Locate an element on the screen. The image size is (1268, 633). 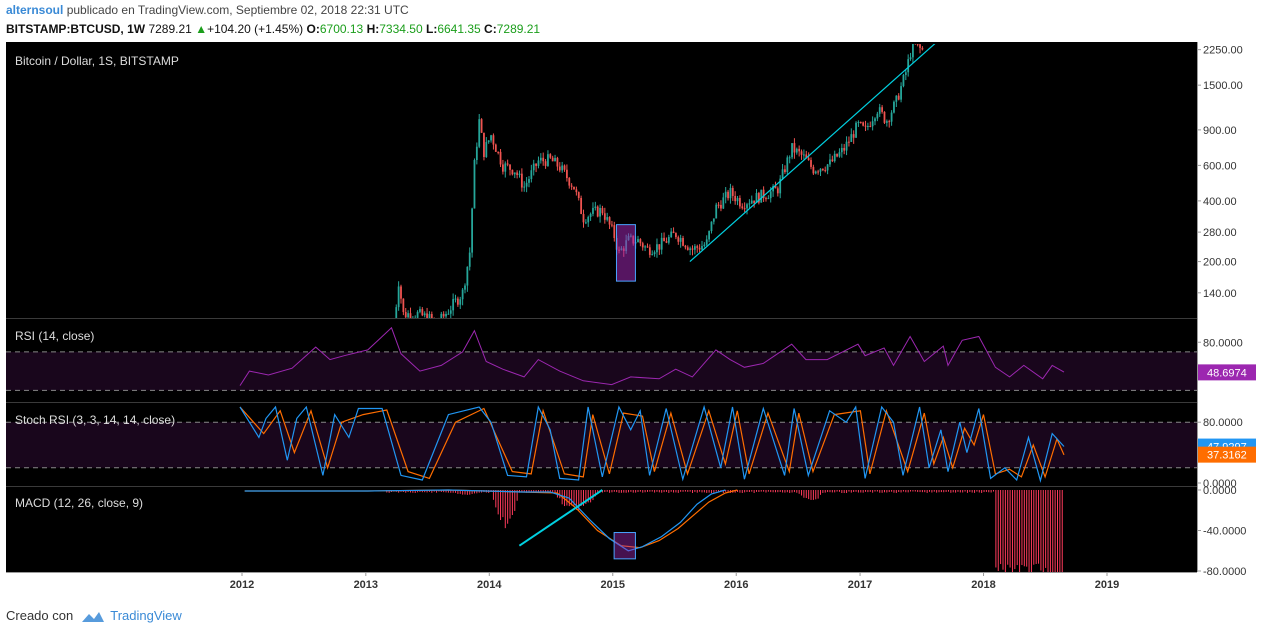
high-label: H: is located at coordinates (373, 29).